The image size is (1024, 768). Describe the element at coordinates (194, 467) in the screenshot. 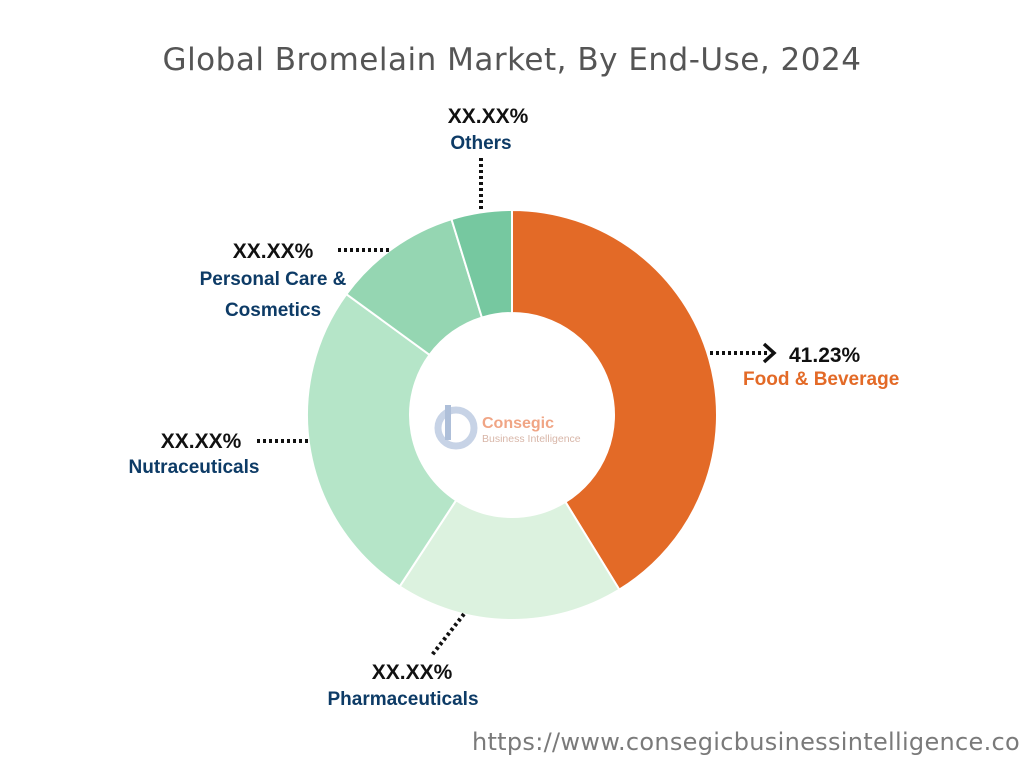

I see `nutra-category-label: Nutraceuticals` at that location.